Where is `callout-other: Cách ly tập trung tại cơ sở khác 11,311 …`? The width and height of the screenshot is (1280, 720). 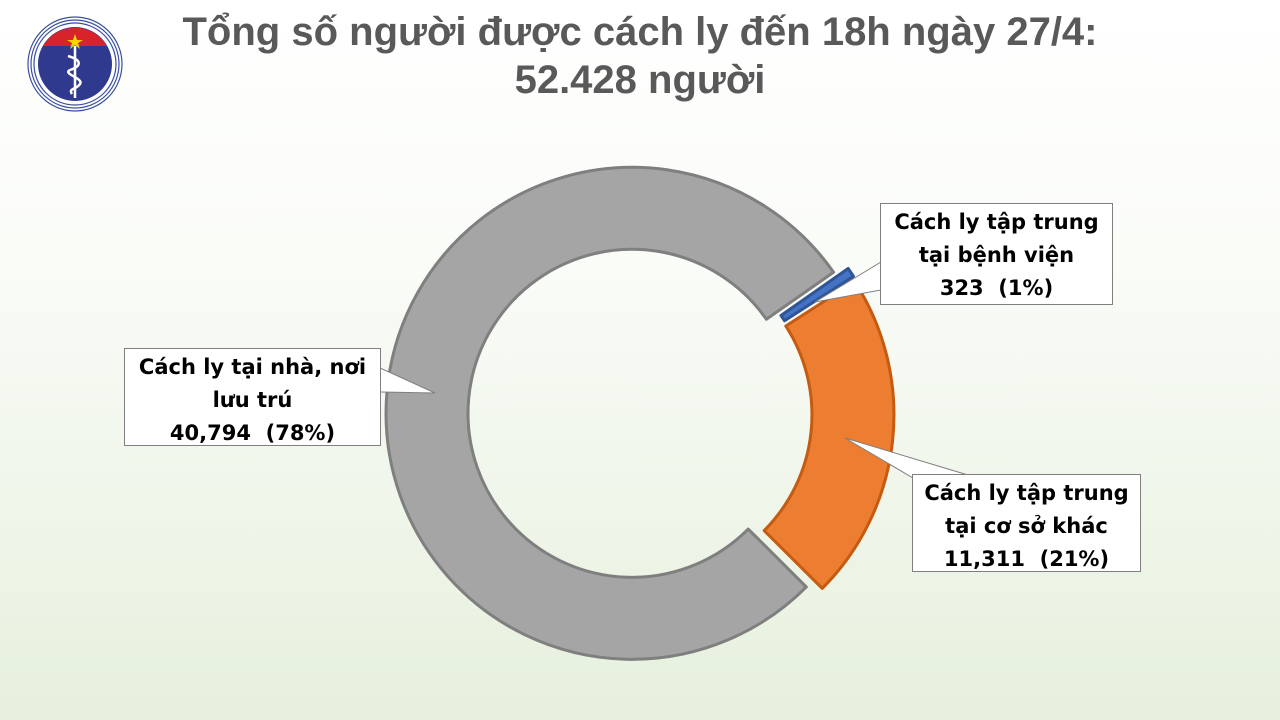 callout-other: Cách ly tập trung tại cơ sở khác 11,311 … is located at coordinates (1026, 523).